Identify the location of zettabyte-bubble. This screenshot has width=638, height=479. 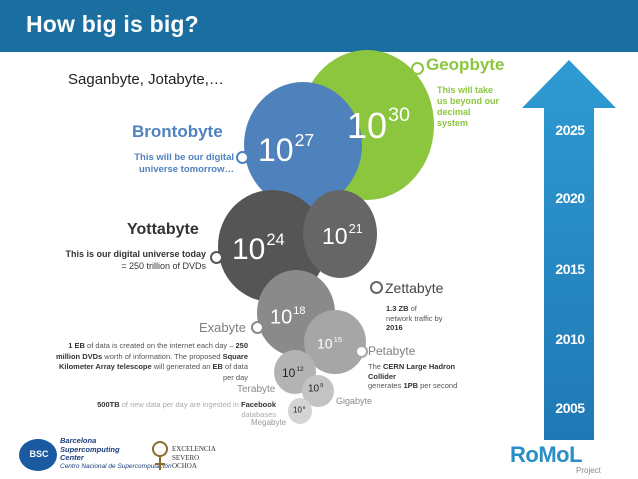
(340, 234).